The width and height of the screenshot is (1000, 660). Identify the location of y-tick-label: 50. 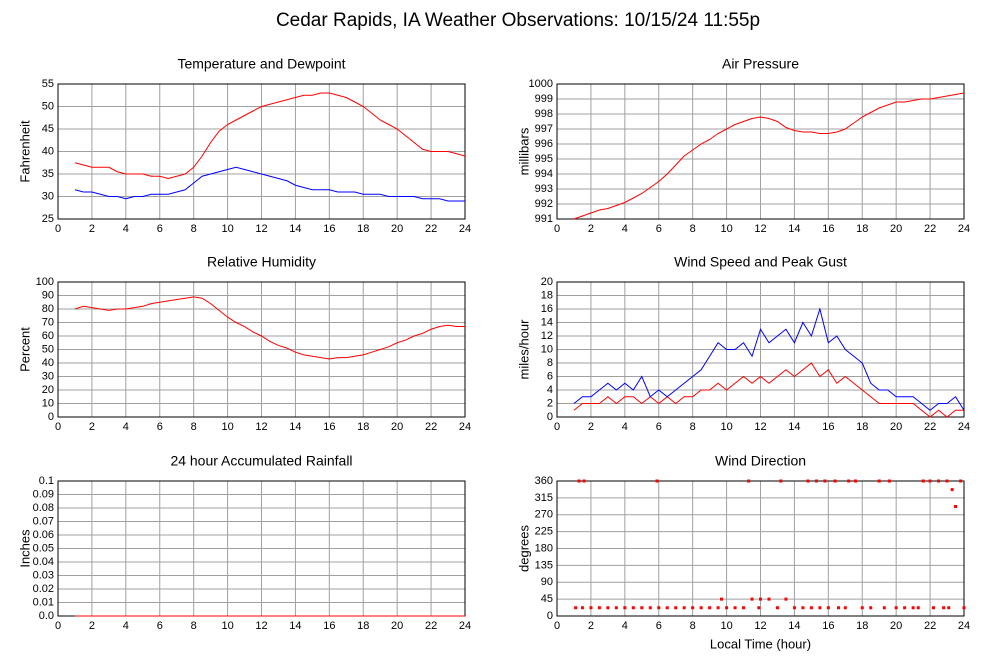
(48, 349).